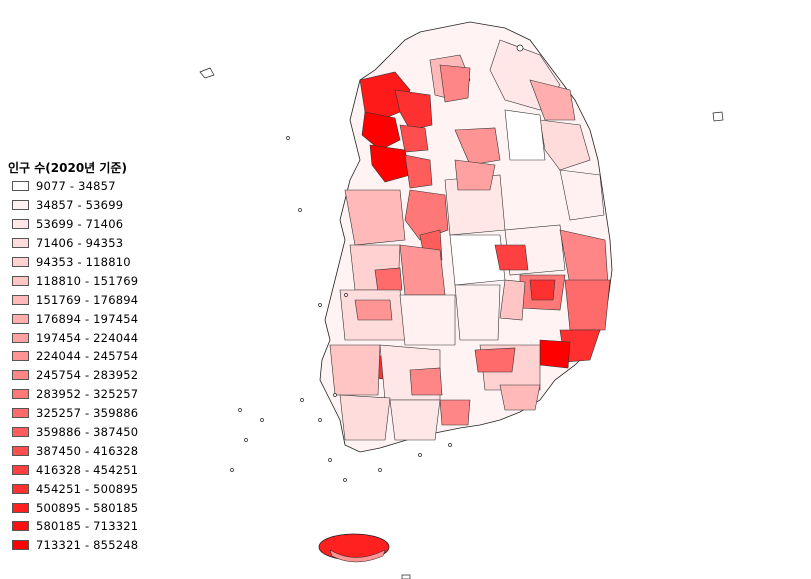 This screenshot has width=811, height=579. What do you see at coordinates (87, 432) in the screenshot?
I see `legend-label: 359886 - 387450` at bounding box center [87, 432].